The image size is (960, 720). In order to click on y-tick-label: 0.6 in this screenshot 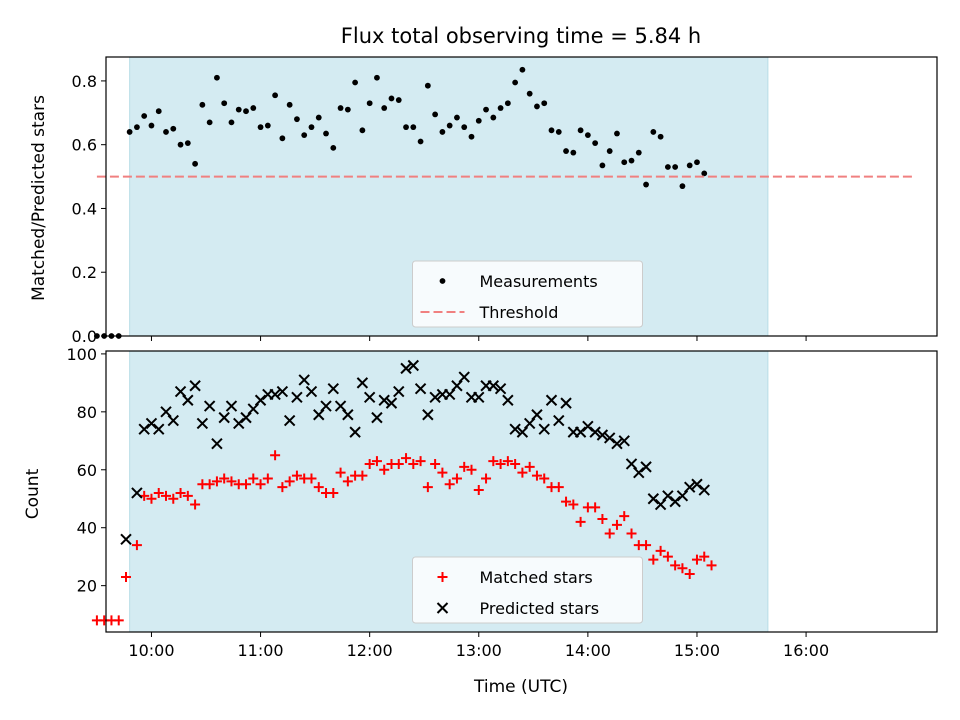, I will do `click(84, 145)`.